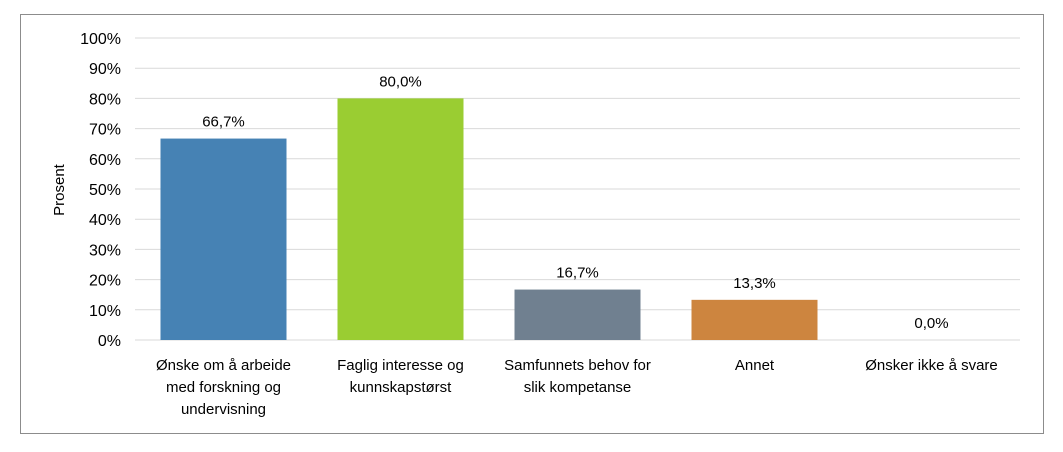 The height and width of the screenshot is (452, 1063). What do you see at coordinates (577, 273) in the screenshot?
I see `data-label: 16,7%` at bounding box center [577, 273].